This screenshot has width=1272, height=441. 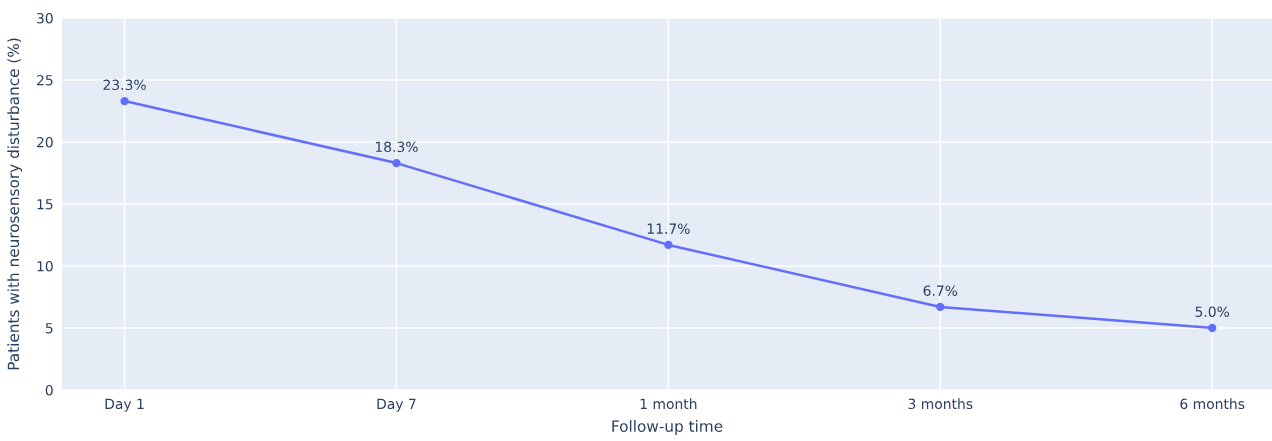 I want to click on y-tick-label: 0, so click(x=49, y=390).